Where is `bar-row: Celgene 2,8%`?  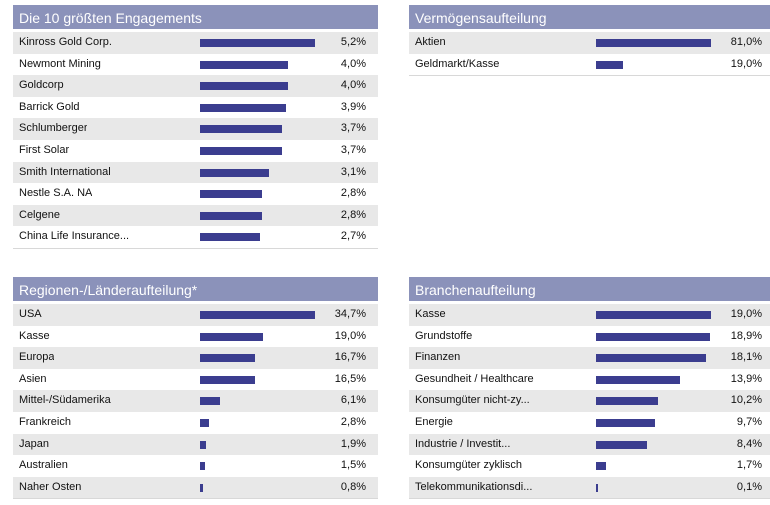
bar-row: Celgene 2,8% is located at coordinates (195, 215).